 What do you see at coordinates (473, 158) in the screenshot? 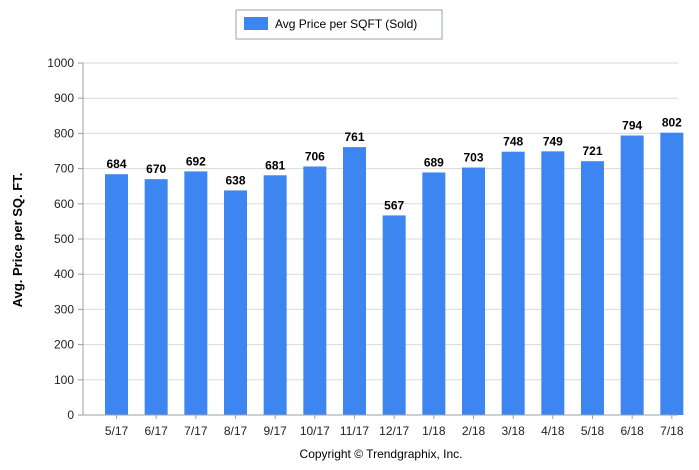
I see `data-label: 703` at bounding box center [473, 158].